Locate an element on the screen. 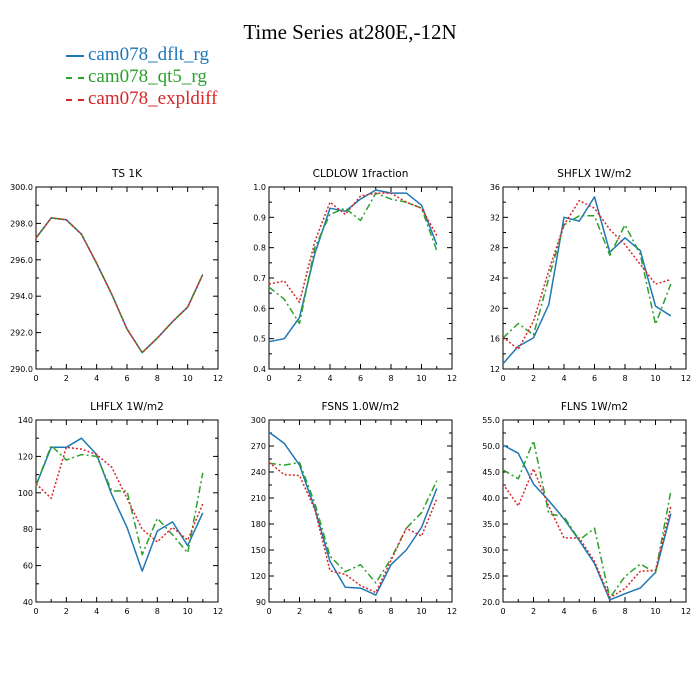 Image resolution: width=700 pixels, height=700 pixels. y-tick-label: 55.0 is located at coordinates (491, 420).